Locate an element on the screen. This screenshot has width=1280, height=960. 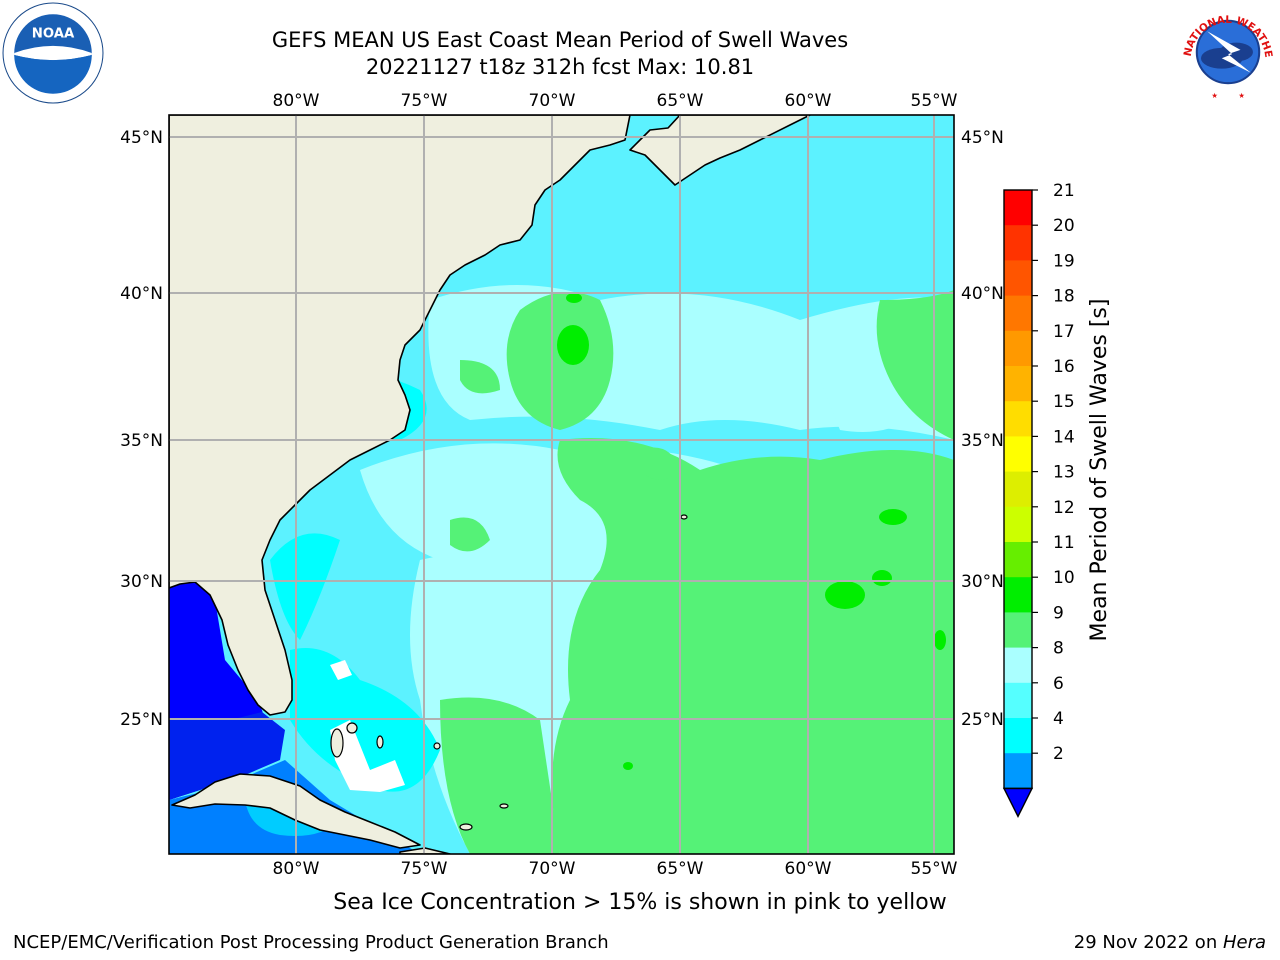
colorbar-tick-label: 4 is located at coordinates (1058, 719).